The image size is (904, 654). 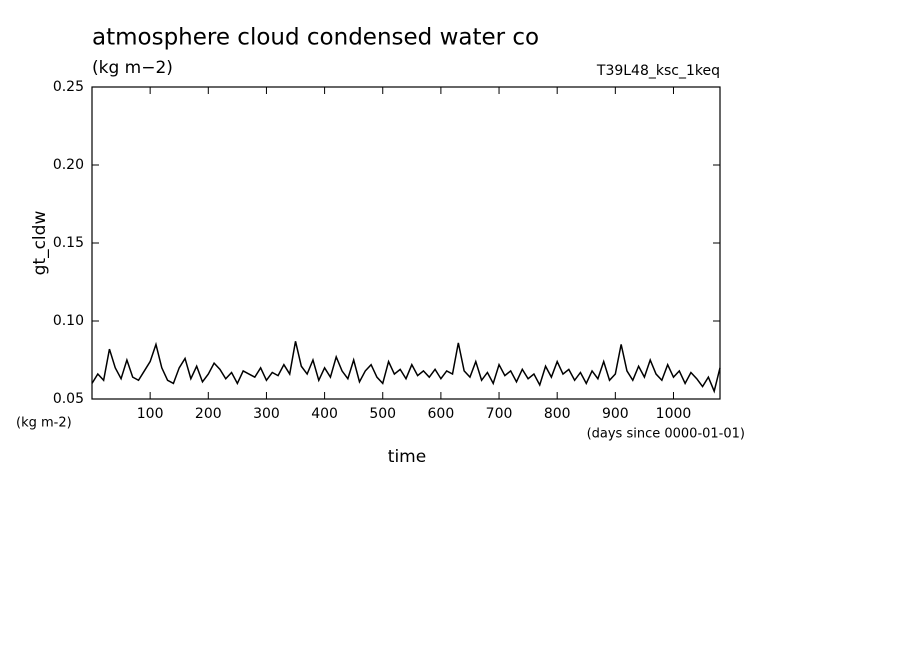 What do you see at coordinates (658, 71) in the screenshot?
I see `annotation: T39L48_ksc_1keq` at bounding box center [658, 71].